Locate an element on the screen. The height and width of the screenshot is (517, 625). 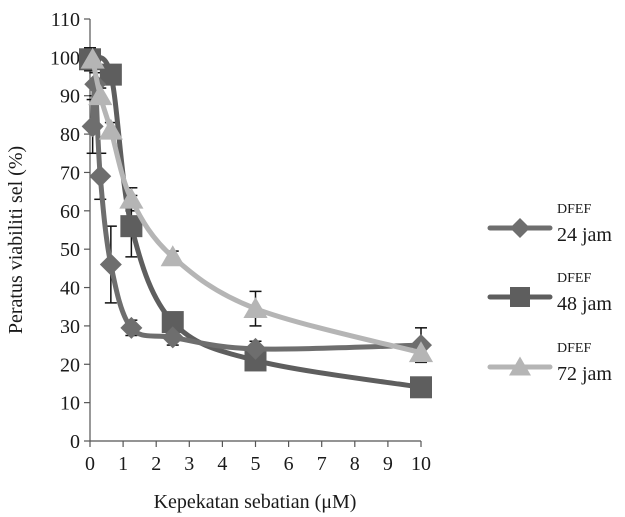
y-tick-label: 10 is located at coordinates (70, 404).